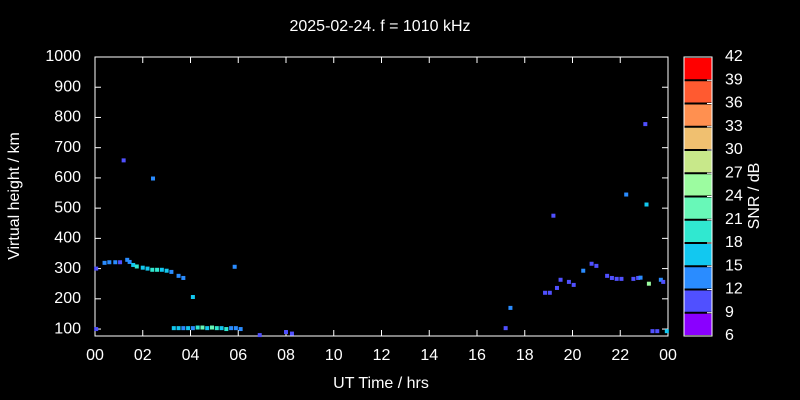 The width and height of the screenshot is (800, 400). I want to click on colorbar-tick-label: 24, so click(734, 196).